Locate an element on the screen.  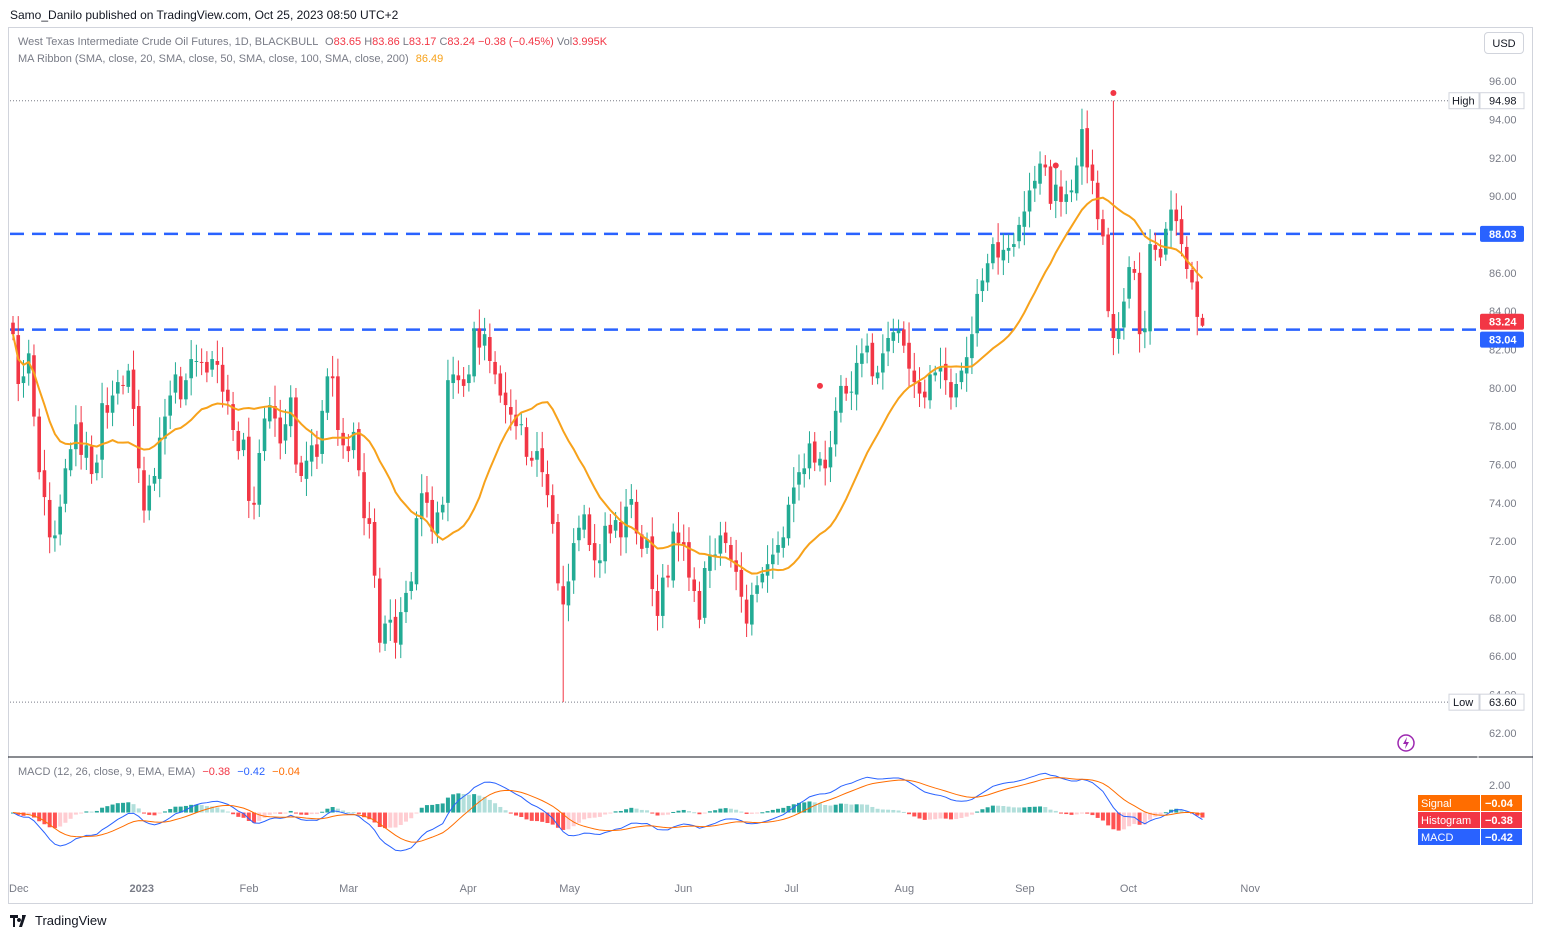
lightning-icon is located at coordinates (1406, 743).